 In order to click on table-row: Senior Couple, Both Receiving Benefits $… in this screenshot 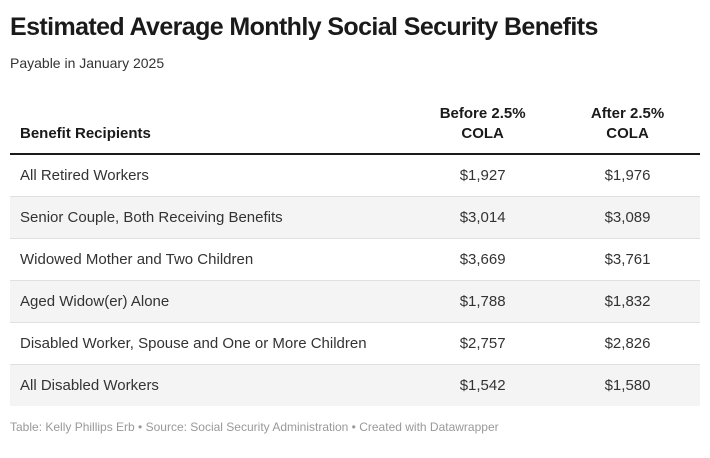, I will do `click(355, 216)`.